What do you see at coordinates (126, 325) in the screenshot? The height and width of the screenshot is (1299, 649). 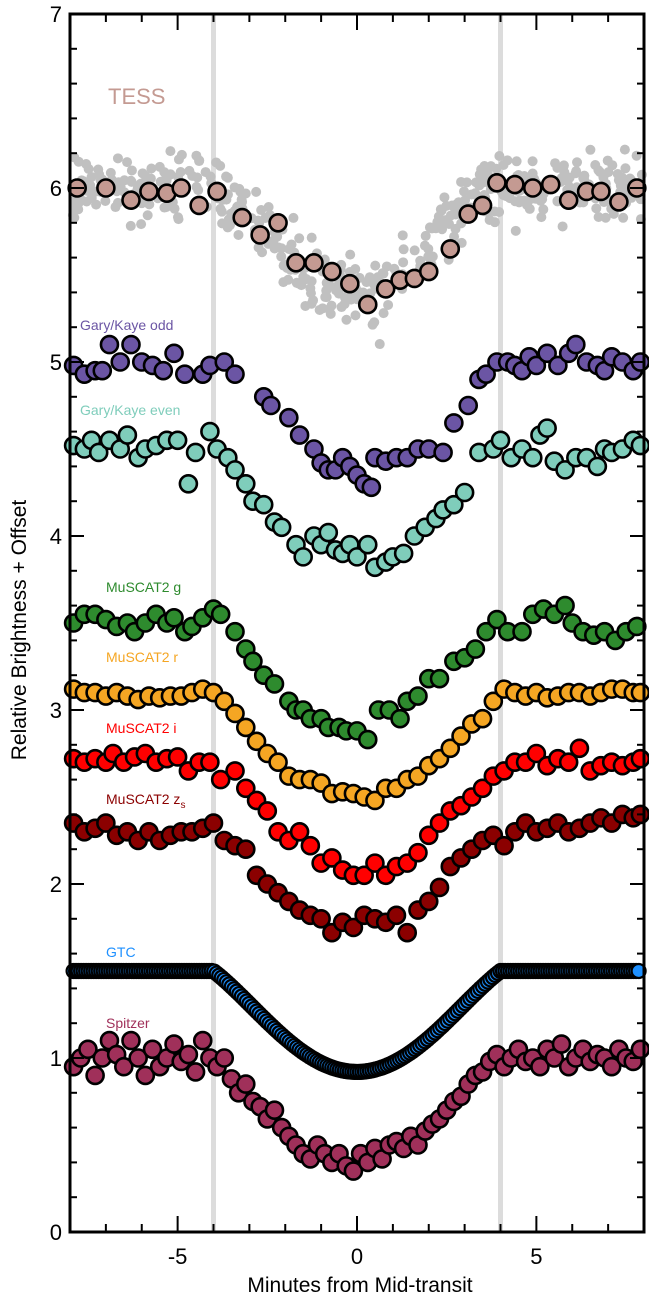 I see `series-label-1: Gary/Kaye odd` at bounding box center [126, 325].